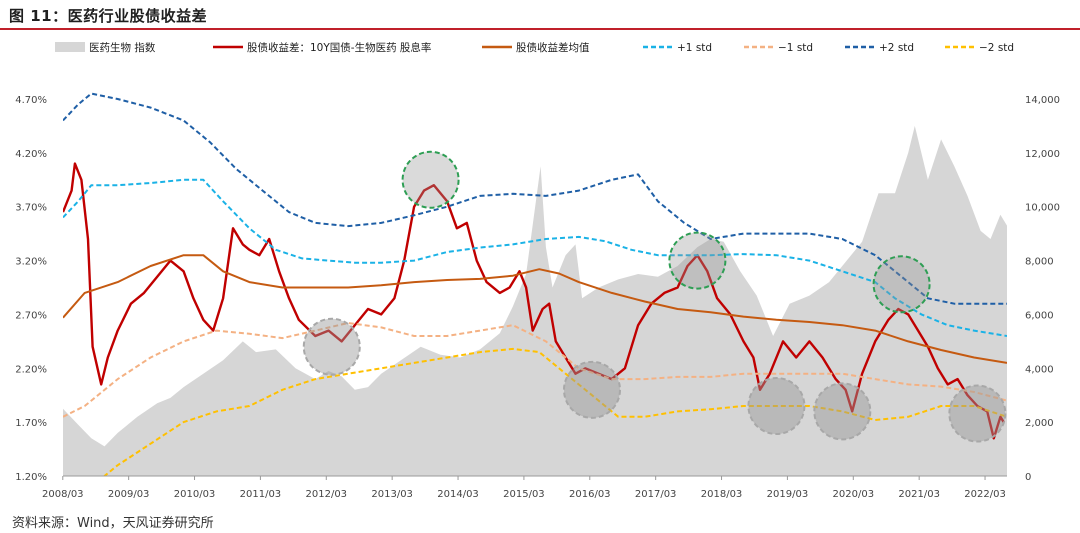 This screenshot has height=533, width=1080. Describe the element at coordinates (70, 47) in the screenshot. I see `legend-swatch-index` at that location.